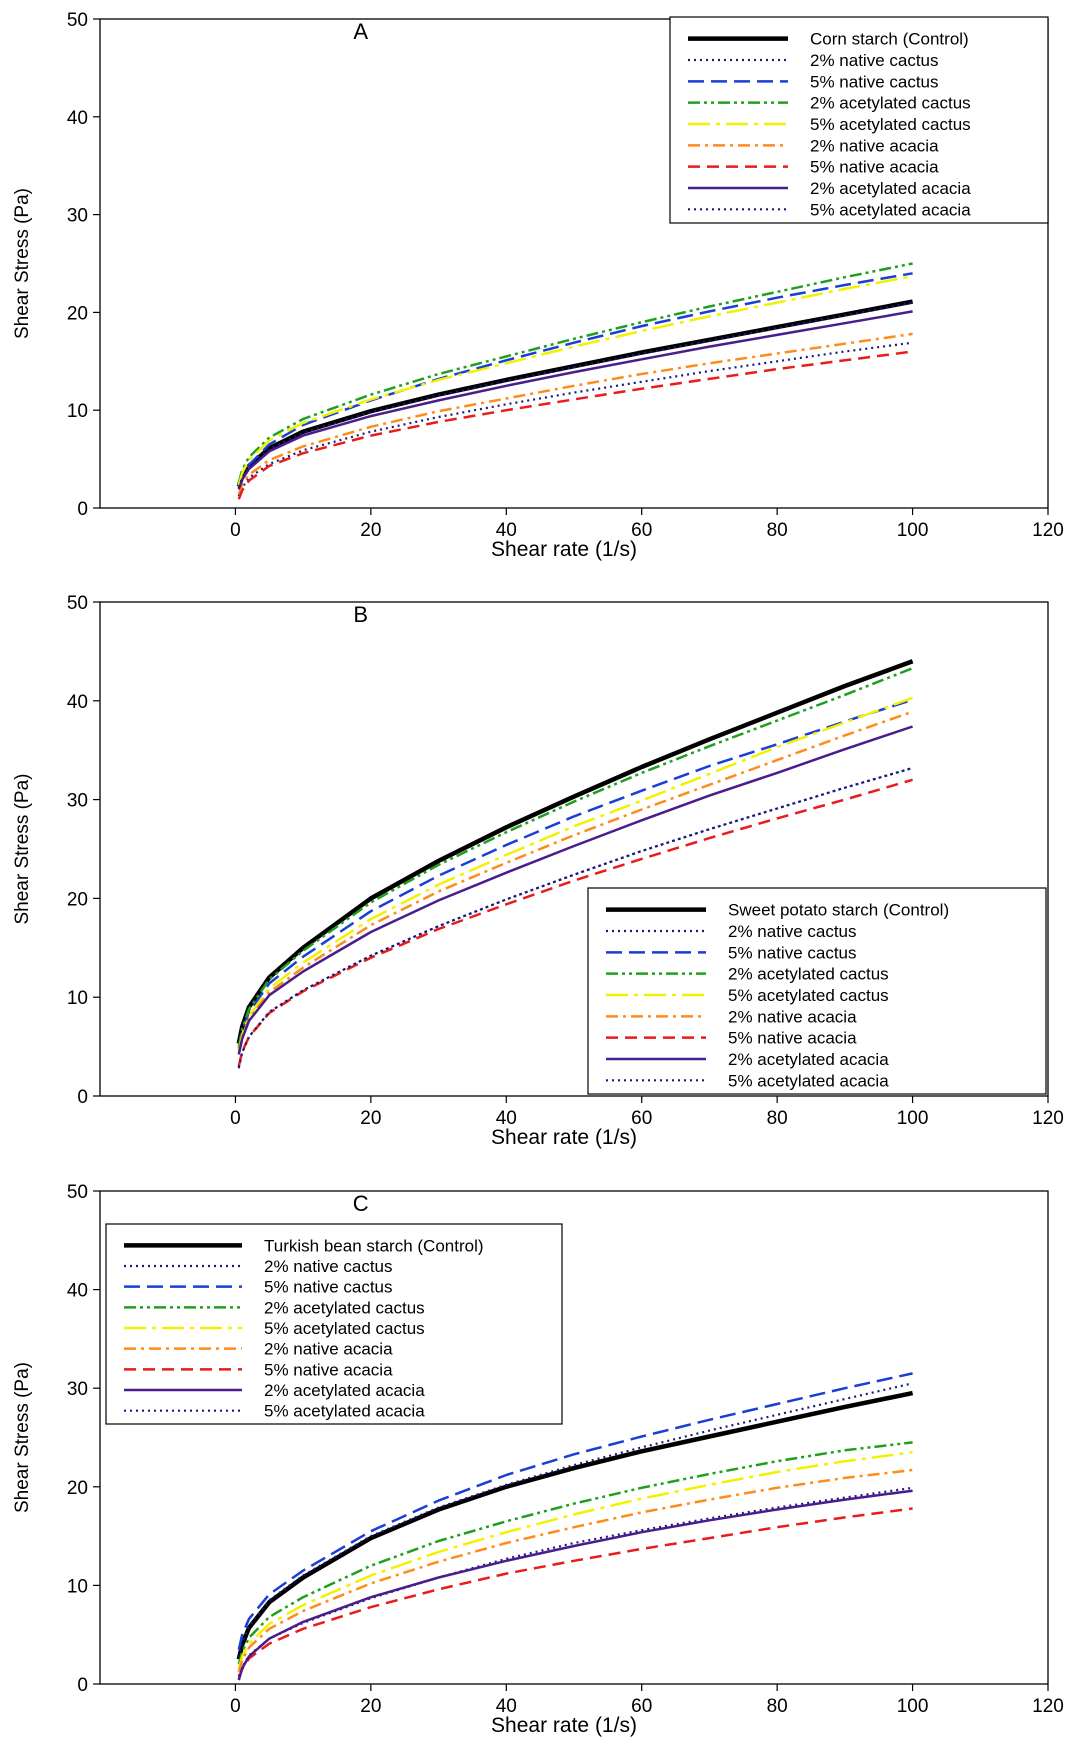  I want to click on panel-label: C, so click(361, 1203).